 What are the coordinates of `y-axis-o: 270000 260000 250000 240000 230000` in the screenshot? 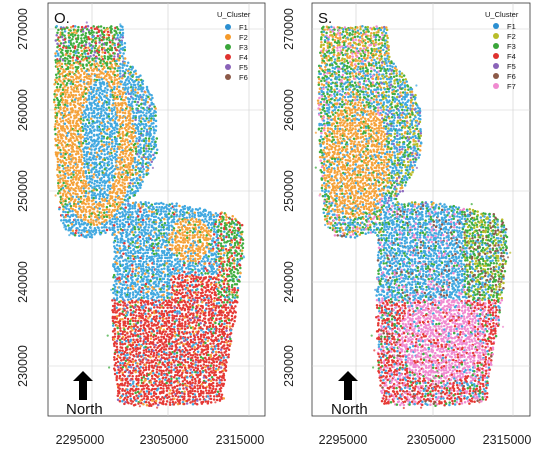 It's located at (23, 197).